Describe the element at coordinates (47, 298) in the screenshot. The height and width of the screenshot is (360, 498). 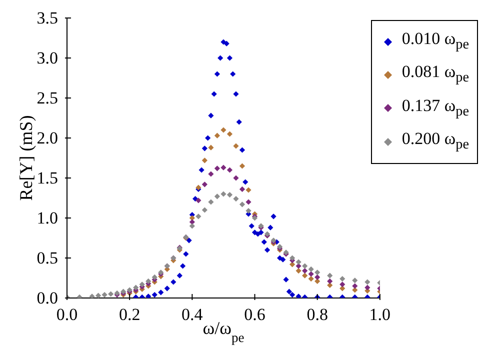
I see `y-tick-label: 0.0` at that location.